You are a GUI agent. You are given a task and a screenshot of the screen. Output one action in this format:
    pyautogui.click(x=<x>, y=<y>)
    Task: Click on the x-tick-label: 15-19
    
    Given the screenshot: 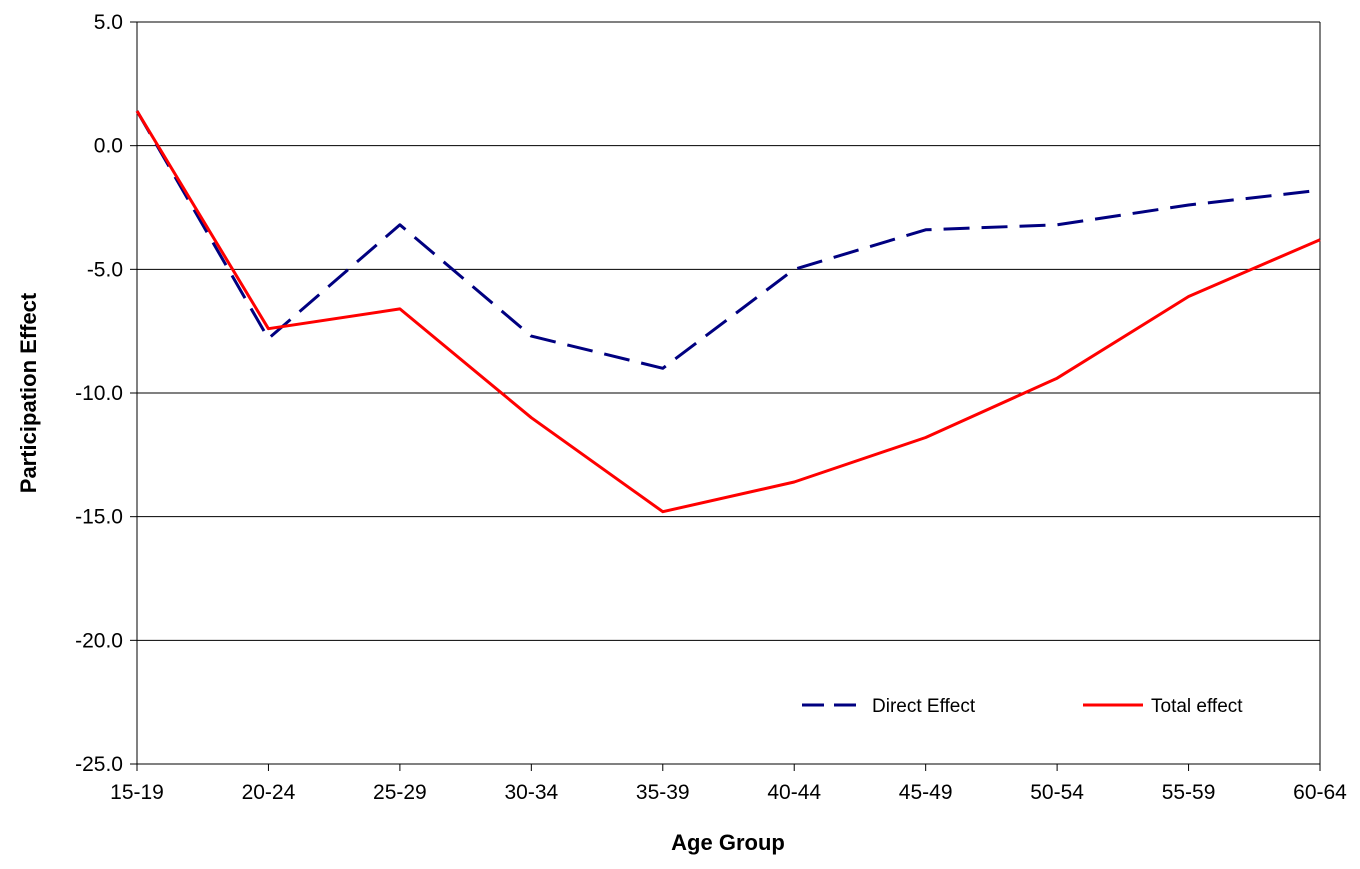 What is the action you would take?
    pyautogui.click(x=137, y=792)
    